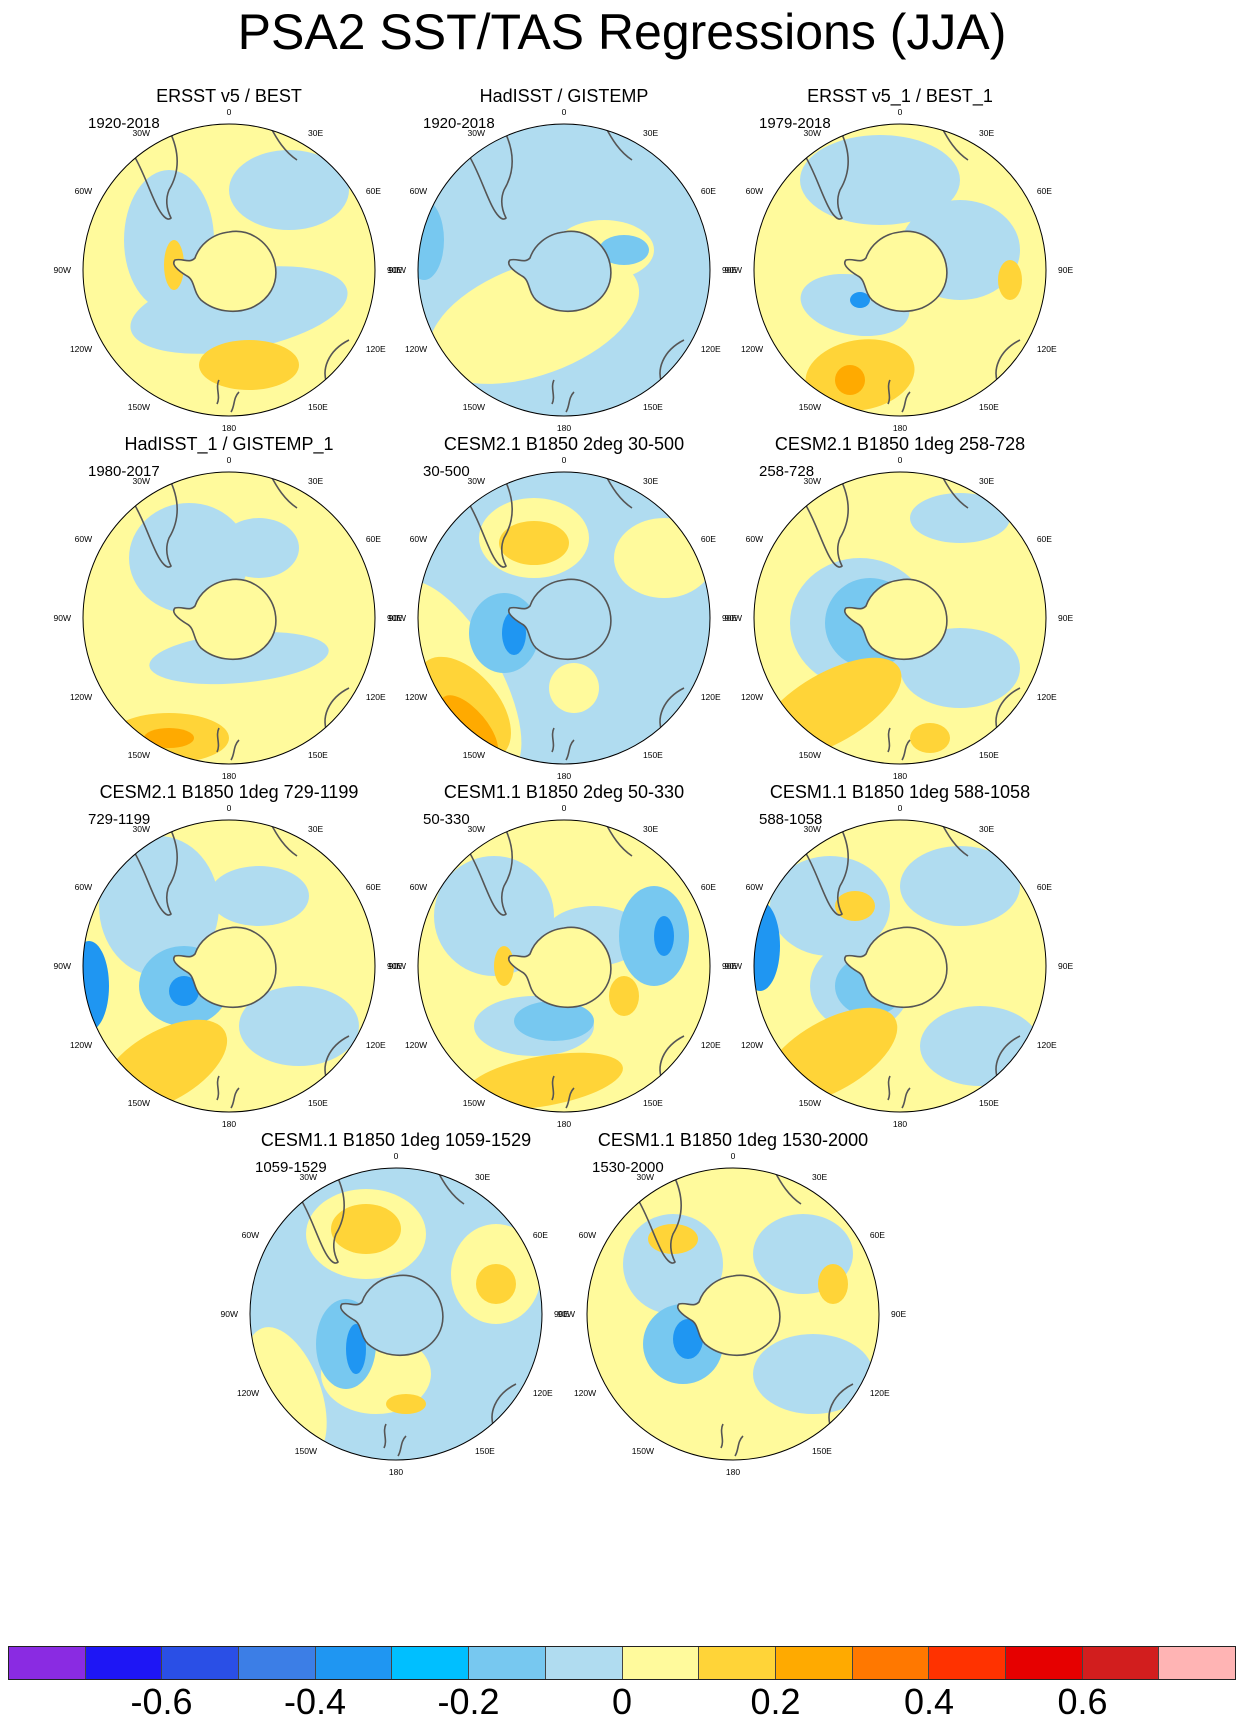 Image resolution: width=1244 pixels, height=1726 pixels. What do you see at coordinates (622, 1663) in the screenshot?
I see `colorbar` at bounding box center [622, 1663].